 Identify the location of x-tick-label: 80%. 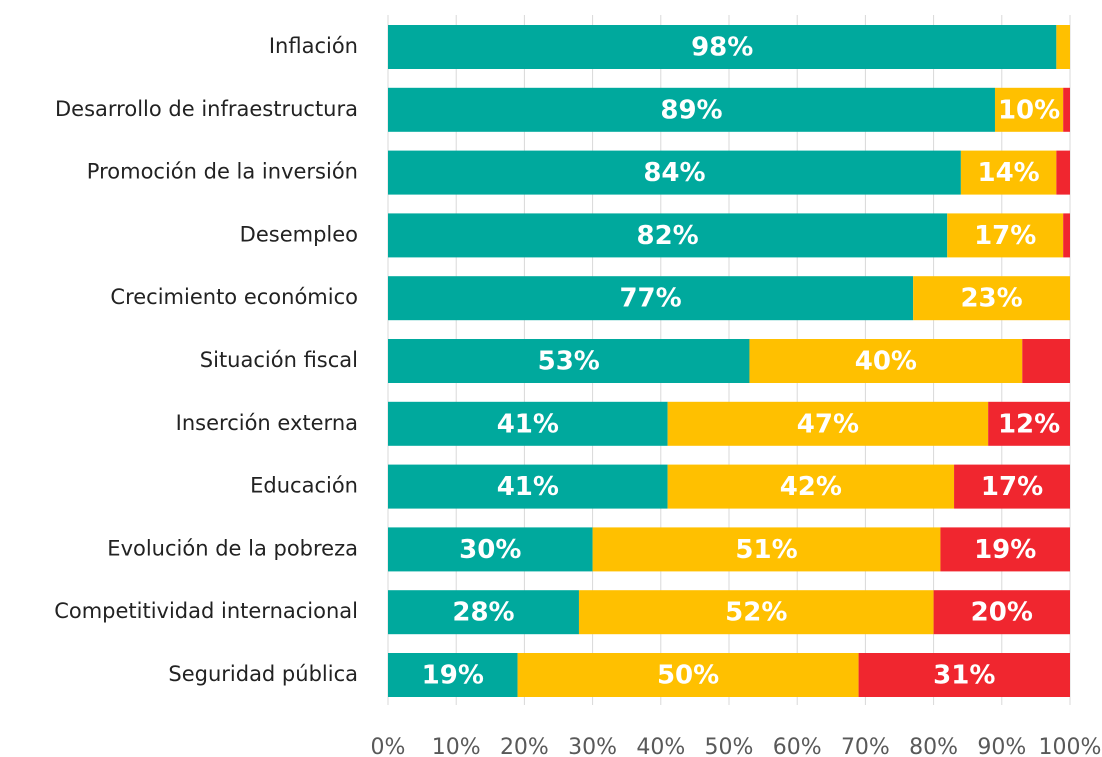
(933, 746).